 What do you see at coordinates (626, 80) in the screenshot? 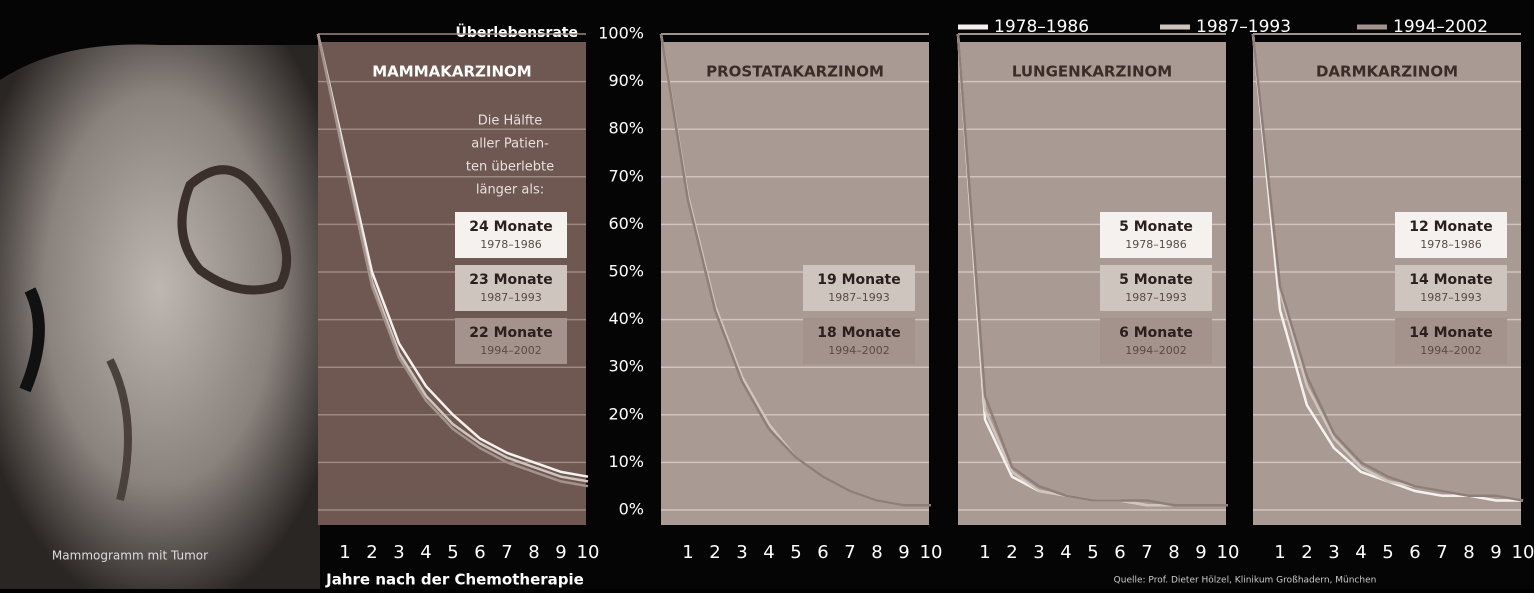
I see `y-tick-label: 90%` at bounding box center [626, 80].